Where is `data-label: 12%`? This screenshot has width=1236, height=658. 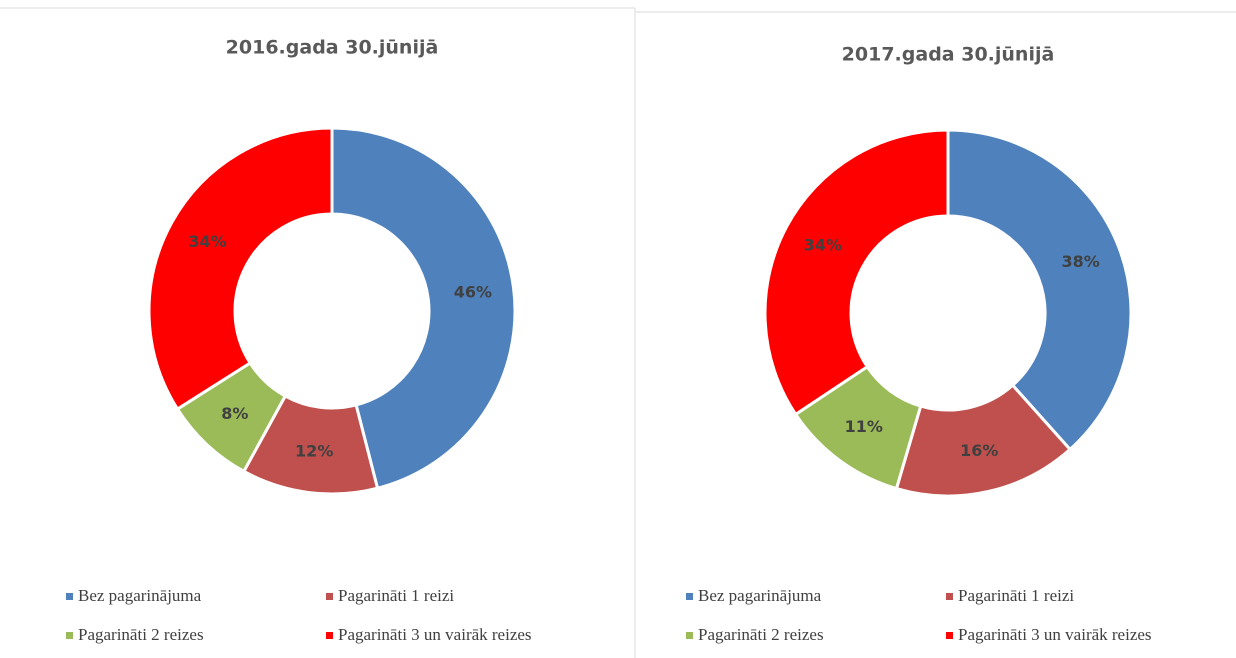
data-label: 12% is located at coordinates (314, 450).